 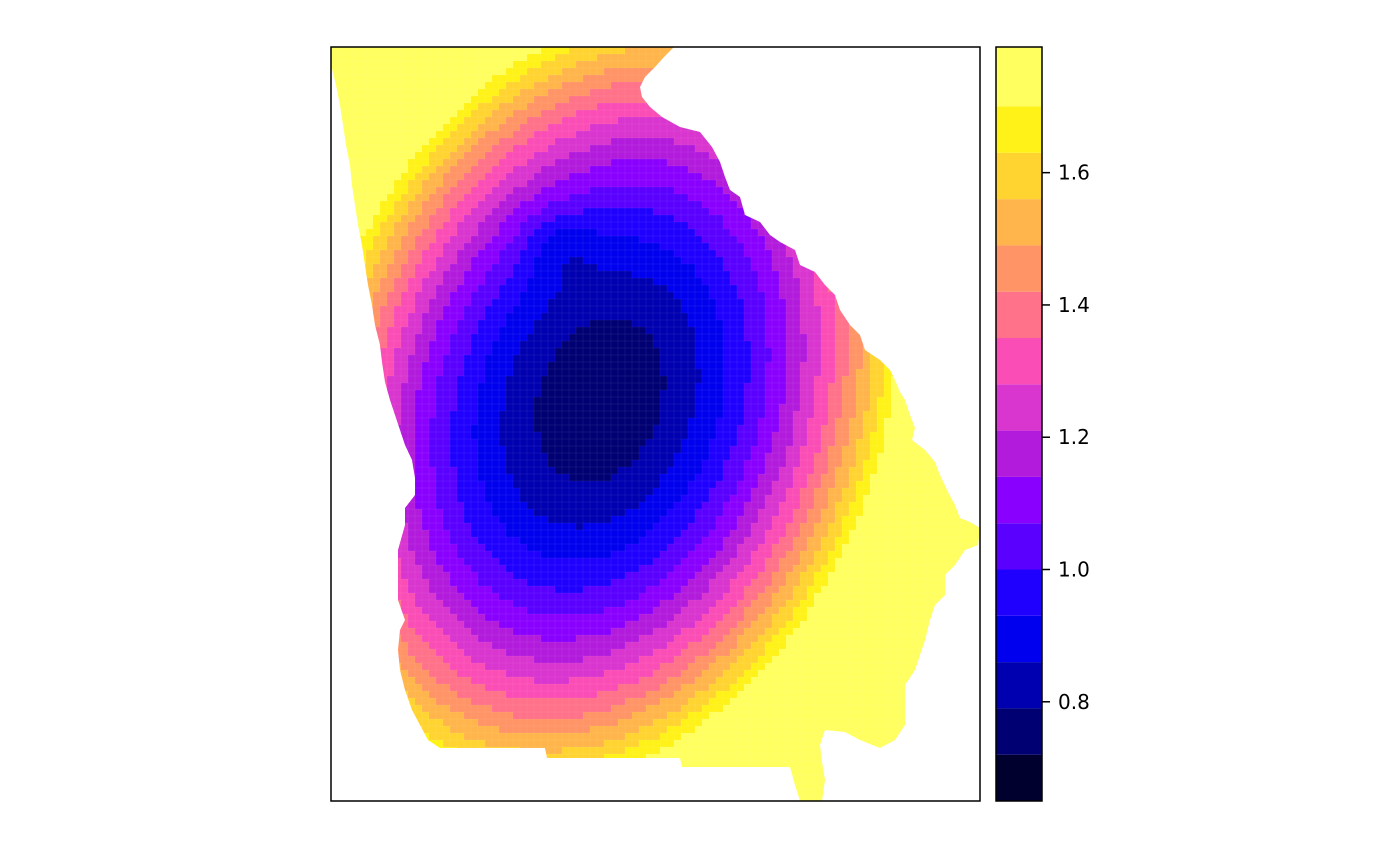 I want to click on heatmap-cell-1903, so click(x=636, y=191).